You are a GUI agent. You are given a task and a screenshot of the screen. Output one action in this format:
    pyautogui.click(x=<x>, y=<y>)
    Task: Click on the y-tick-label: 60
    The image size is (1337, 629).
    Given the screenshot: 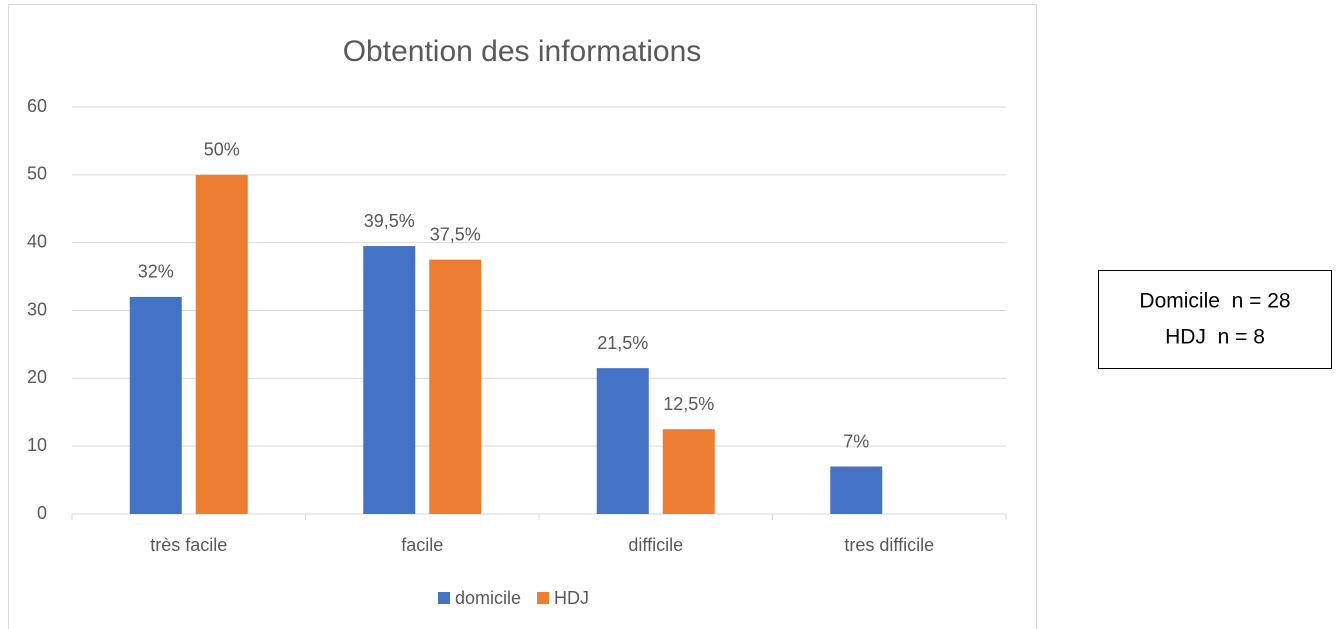 What is the action you would take?
    pyautogui.click(x=37, y=106)
    